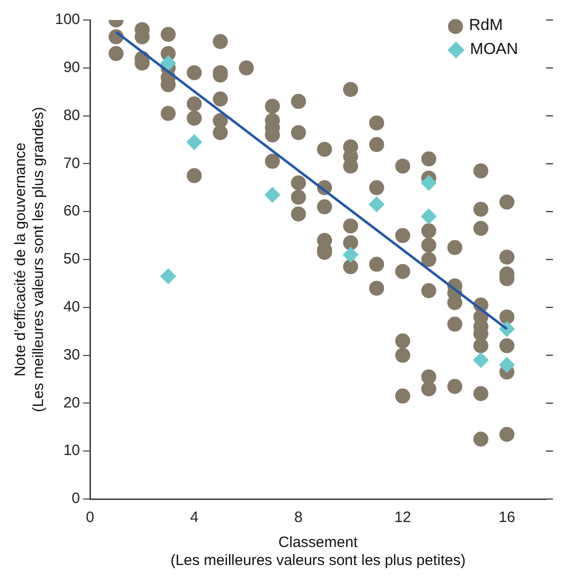 This screenshot has height=582, width=562. I want to click on y-tick-label: 100, so click(67, 19).